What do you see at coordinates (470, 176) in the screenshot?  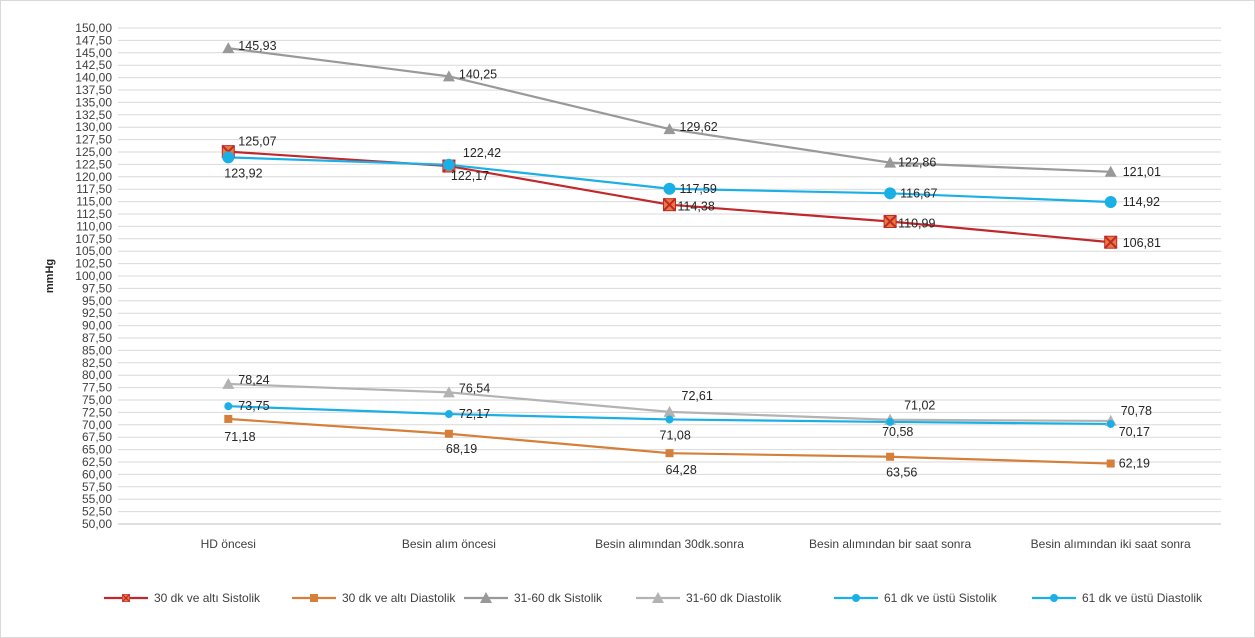 I see `data-label: 122,17` at bounding box center [470, 176].